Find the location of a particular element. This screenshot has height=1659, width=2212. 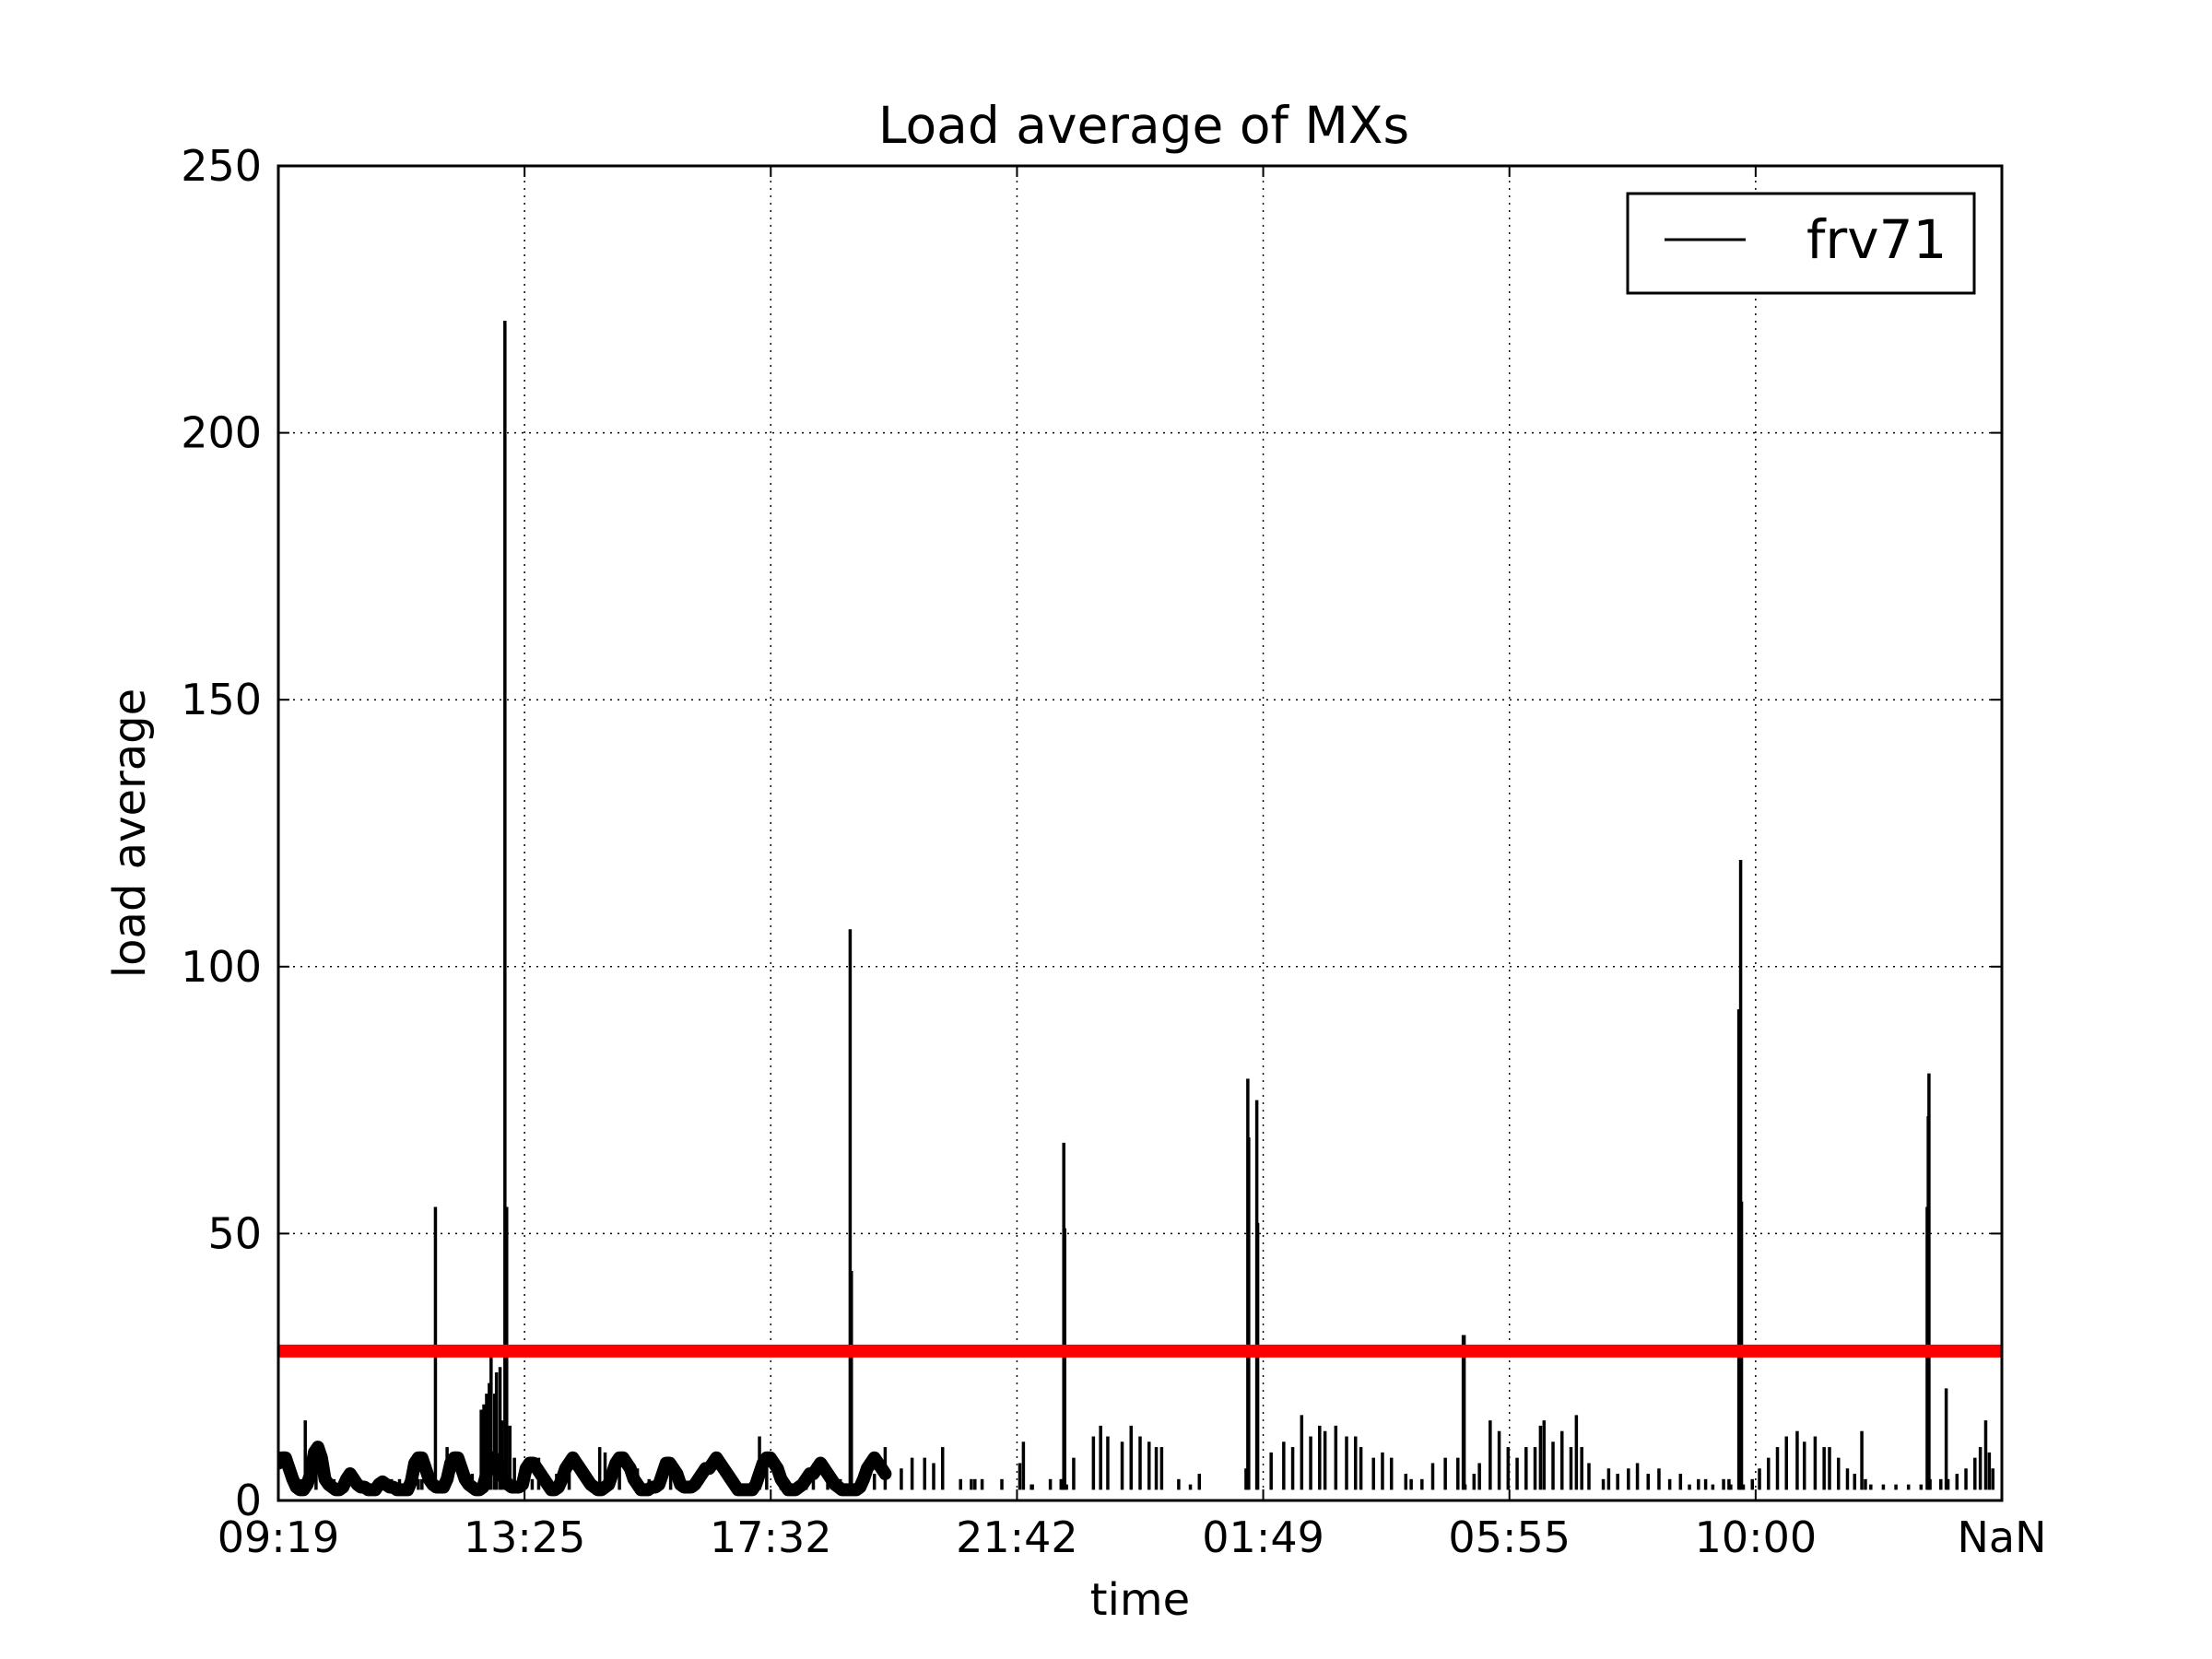

y-tick-labels: 0 50 100 150 200 250 is located at coordinates (221, 833).